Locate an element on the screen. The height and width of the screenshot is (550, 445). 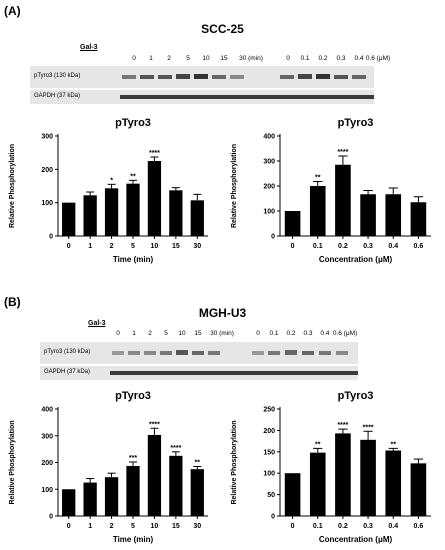
blot-strip-gapdh-b: GAPDH (37 kDa) is located at coordinates (199, 373).